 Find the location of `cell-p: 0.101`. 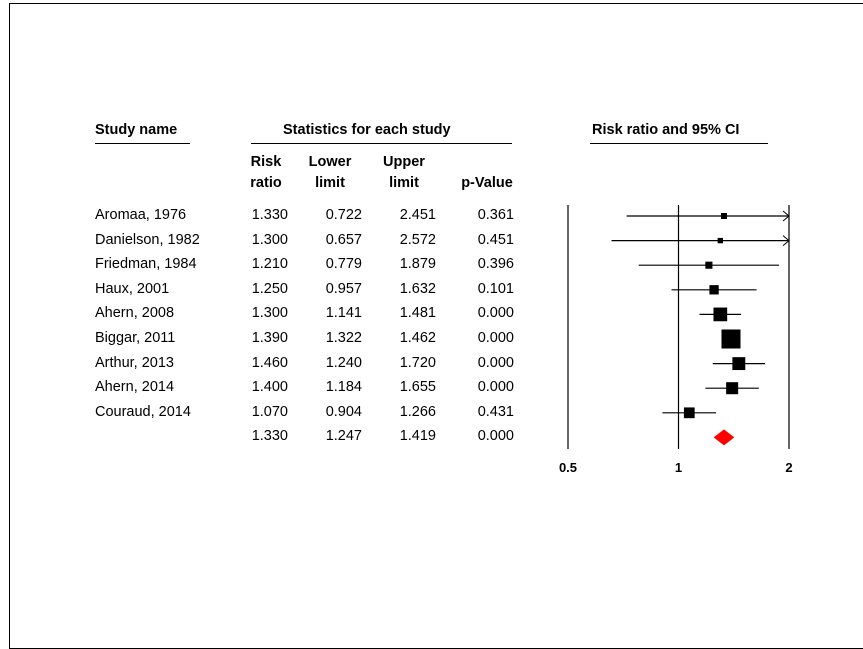

cell-p: 0.101 is located at coordinates (495, 288).